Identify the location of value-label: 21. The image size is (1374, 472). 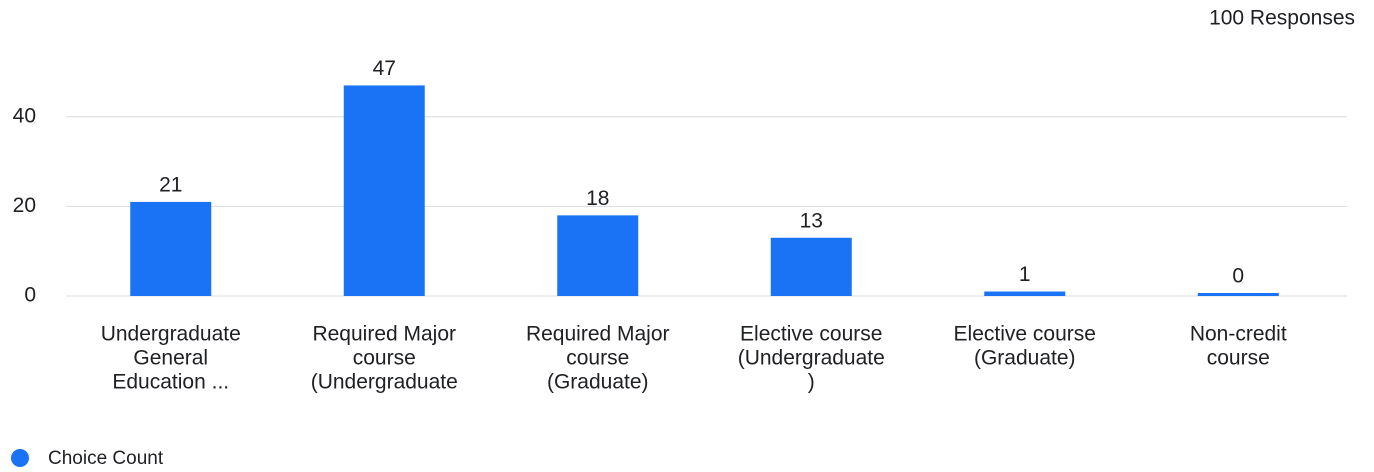
(170, 184).